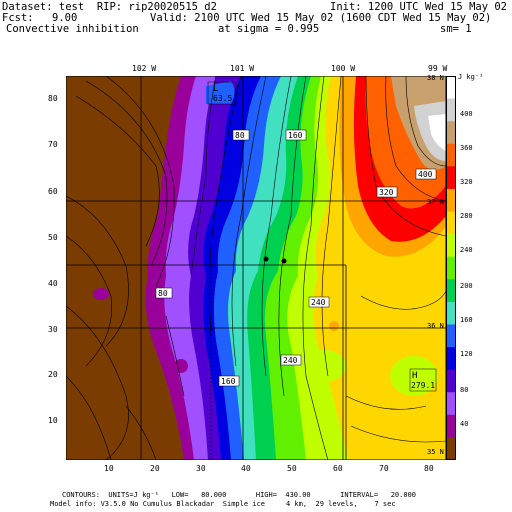  What do you see at coordinates (435, 202) in the screenshot?
I see `lat-label-37n: 37 N` at bounding box center [435, 202].